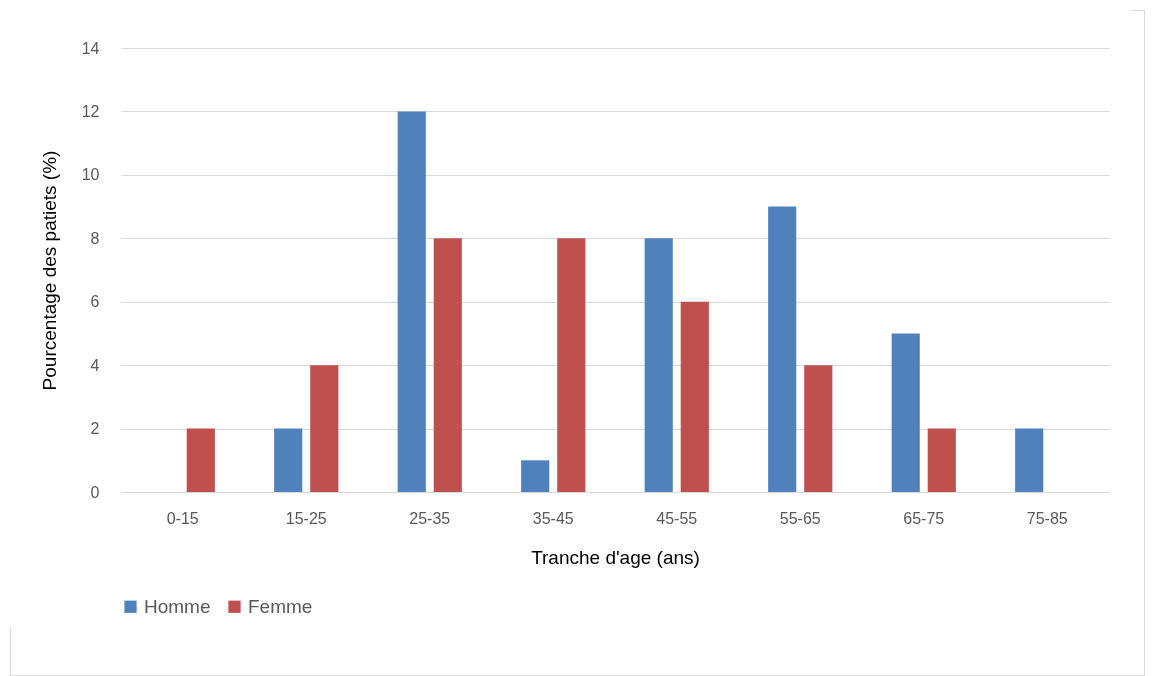 The image size is (1155, 676). What do you see at coordinates (90, 175) in the screenshot?
I see `y-tick-label: 10` at bounding box center [90, 175].